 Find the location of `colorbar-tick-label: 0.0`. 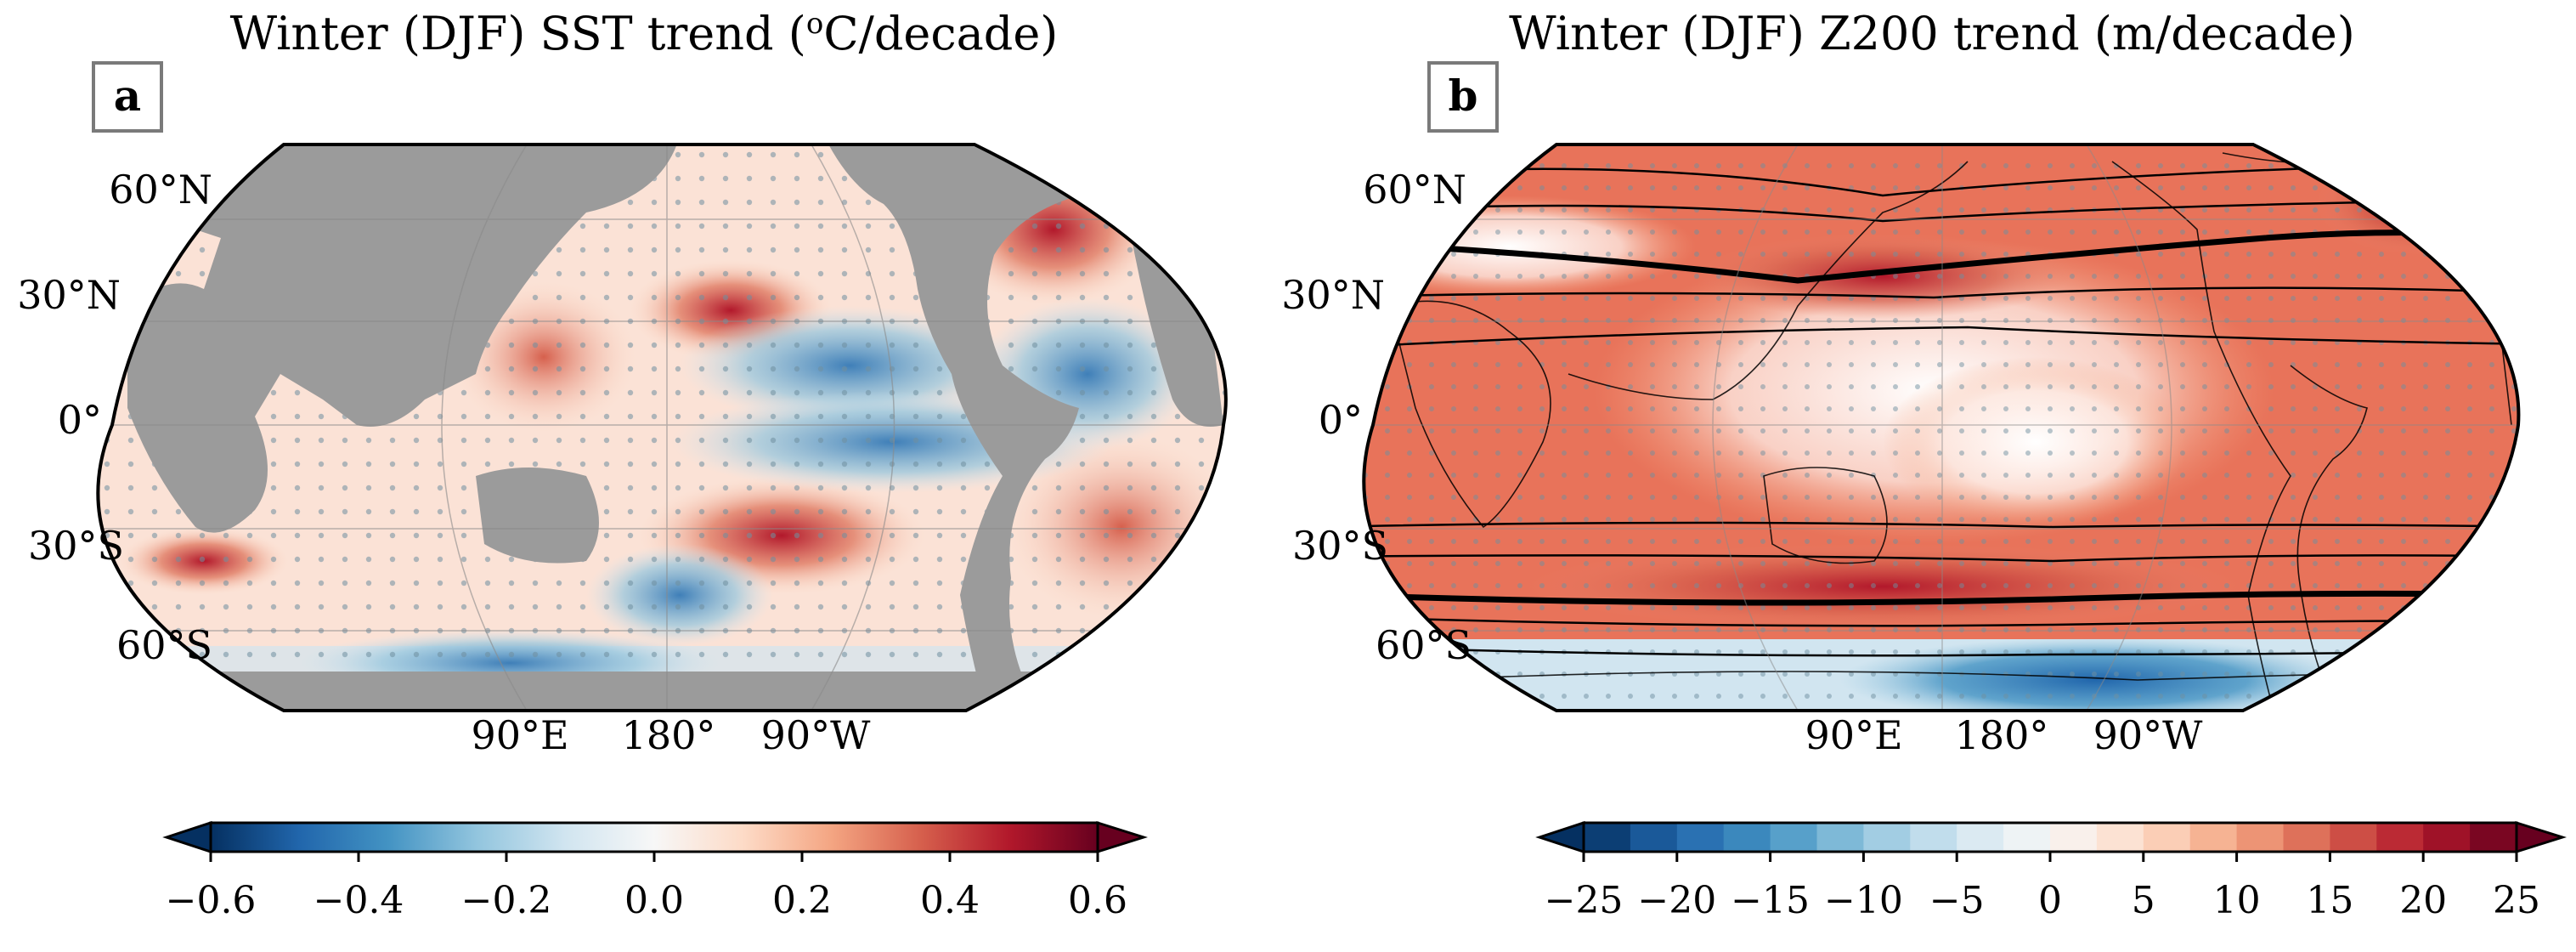

colorbar-tick-label: 0.0 is located at coordinates (654, 900).